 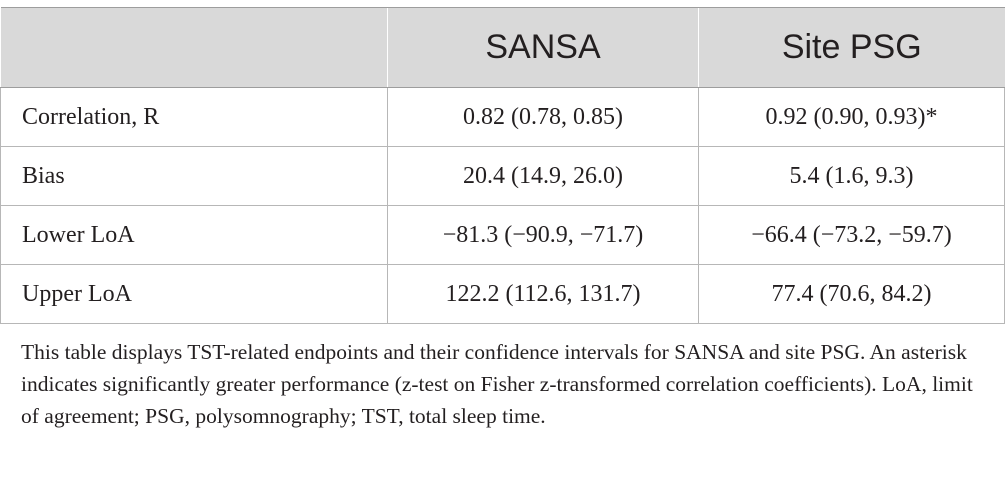 I want to click on row-label: Lower LoA, so click(x=194, y=235).